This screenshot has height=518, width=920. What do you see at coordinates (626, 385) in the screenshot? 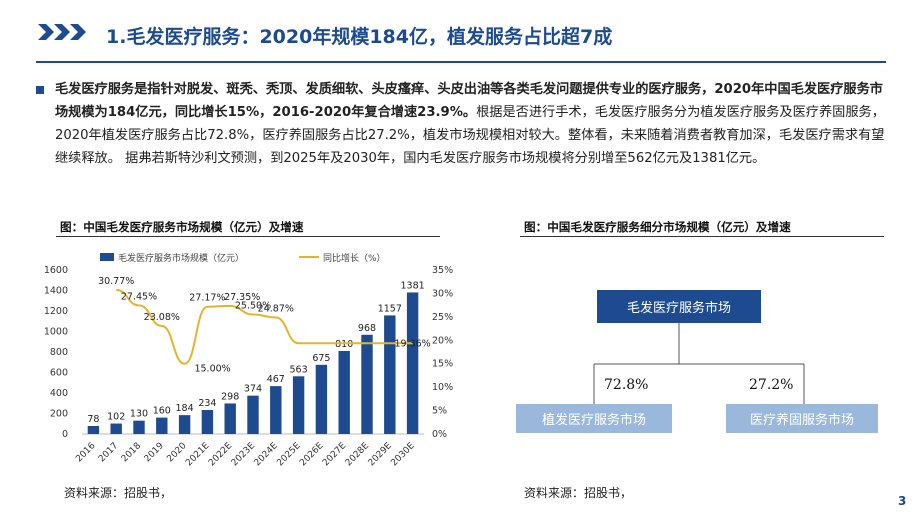
I see `hair-transplant-share: 72.8%` at bounding box center [626, 385].